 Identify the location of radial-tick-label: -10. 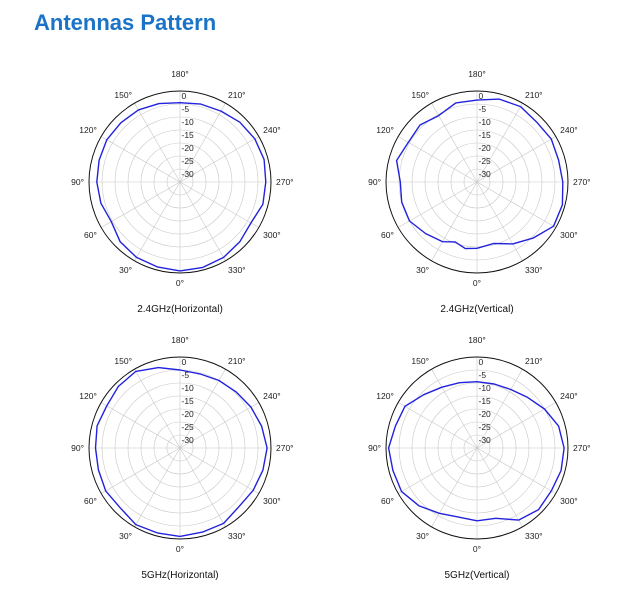
(485, 122).